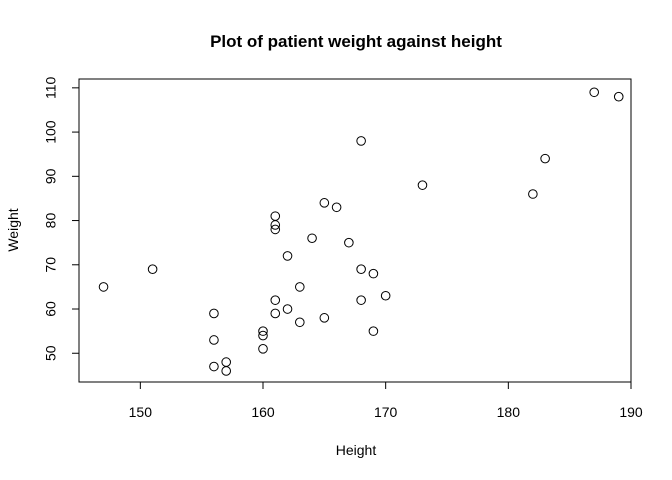  What do you see at coordinates (51, 132) in the screenshot?
I see `y-tick-label: 100` at bounding box center [51, 132].